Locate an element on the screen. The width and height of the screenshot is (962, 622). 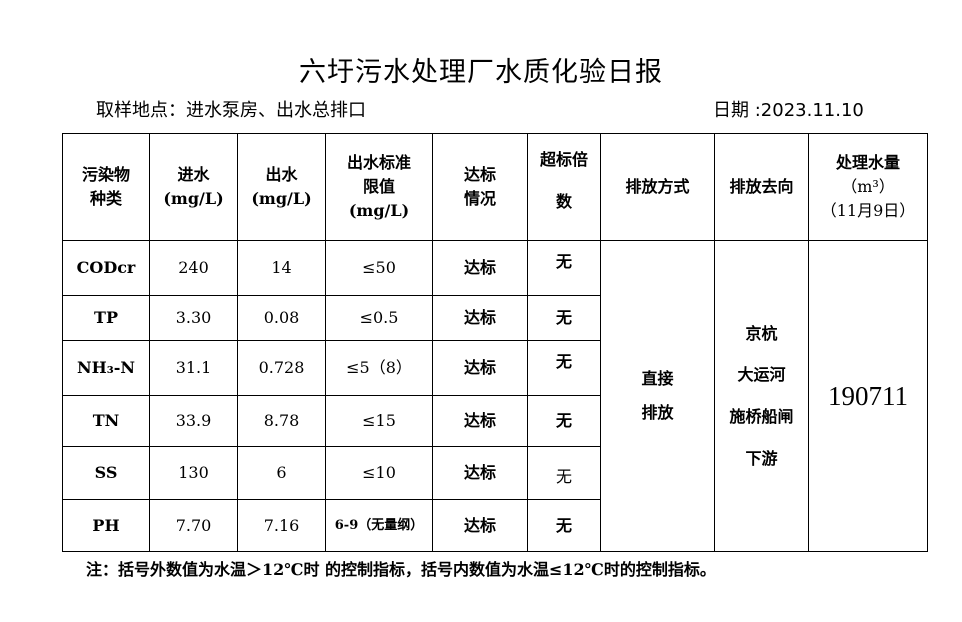
table-row: SS 130 6 ≤10 达标无 is located at coordinates (495, 473).